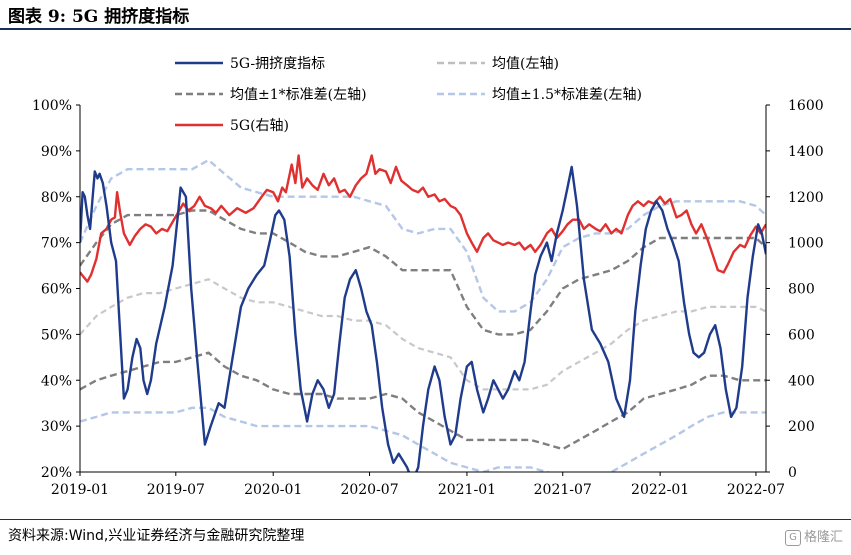  Describe the element at coordinates (369, 490) in the screenshot. I see `x-tick-label: 2020-07` at that location.